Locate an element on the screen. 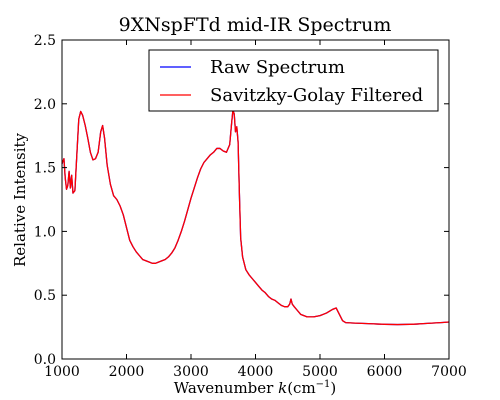  legend-label-filtered: Savitzky-Golay Filtered is located at coordinates (316, 95).